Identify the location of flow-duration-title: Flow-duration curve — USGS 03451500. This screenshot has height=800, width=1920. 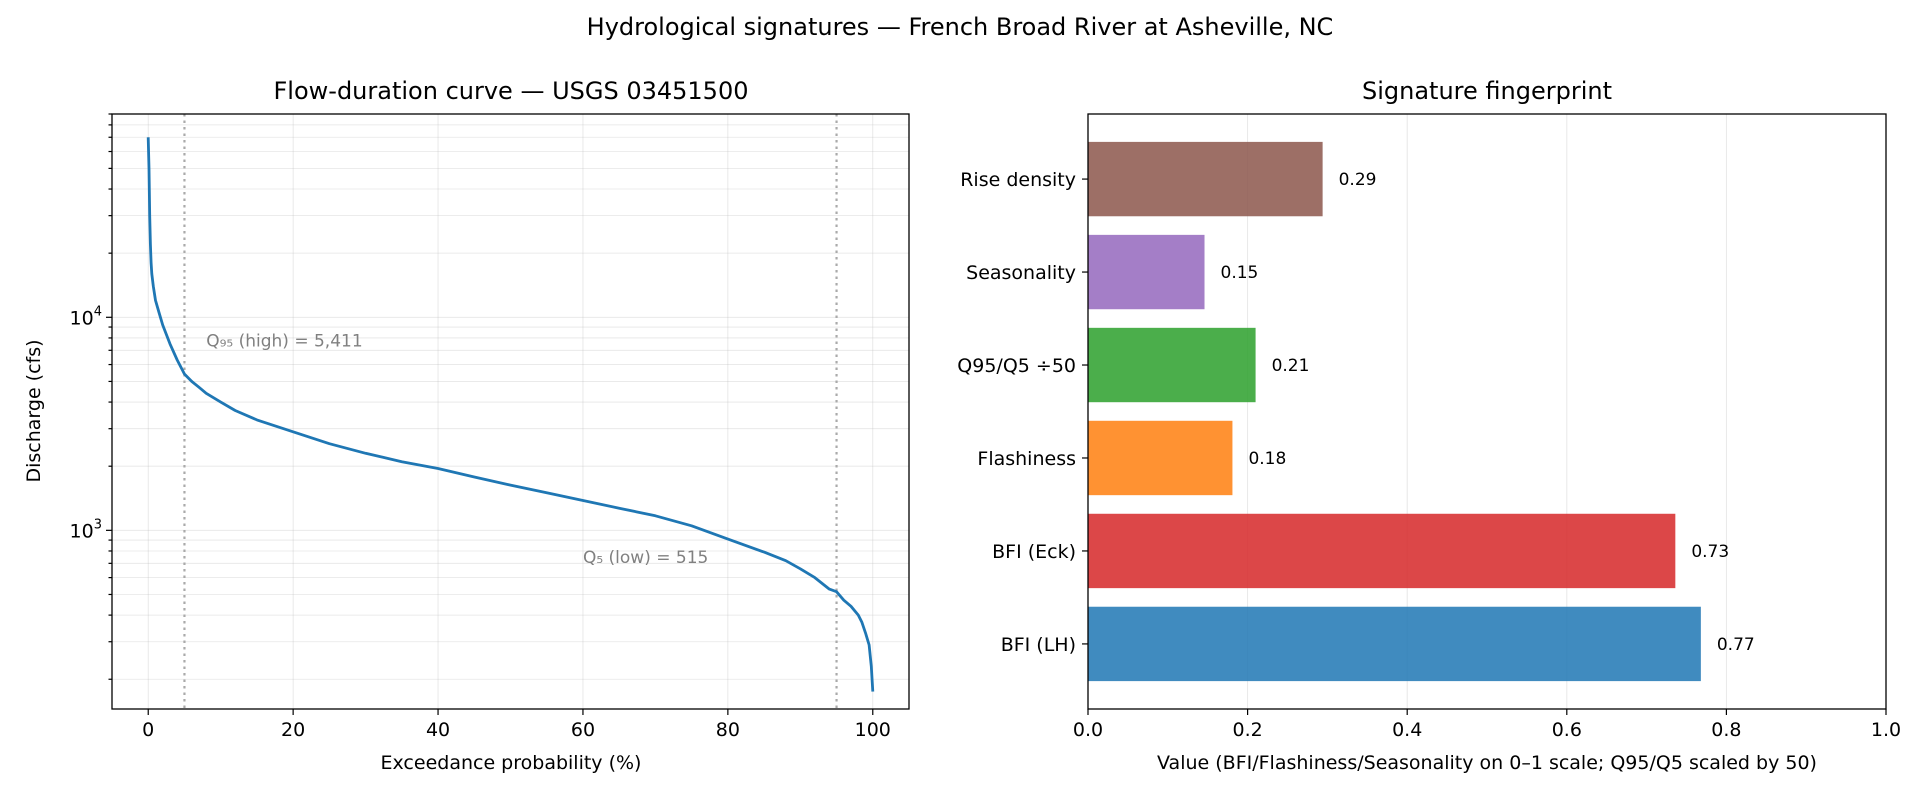
(511, 91).